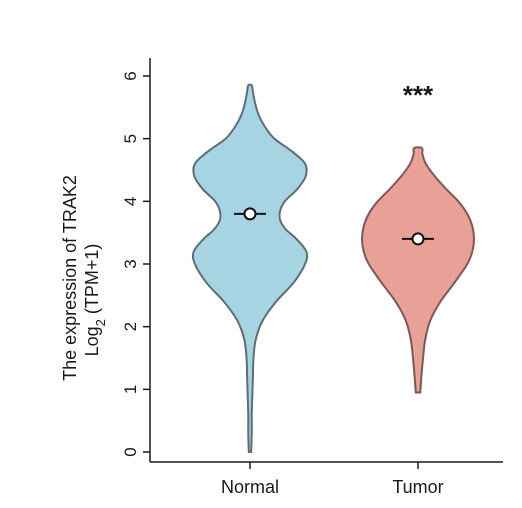 The image size is (522, 508). Describe the element at coordinates (92, 341) in the screenshot. I see `y-axis-label-log: Log` at that location.